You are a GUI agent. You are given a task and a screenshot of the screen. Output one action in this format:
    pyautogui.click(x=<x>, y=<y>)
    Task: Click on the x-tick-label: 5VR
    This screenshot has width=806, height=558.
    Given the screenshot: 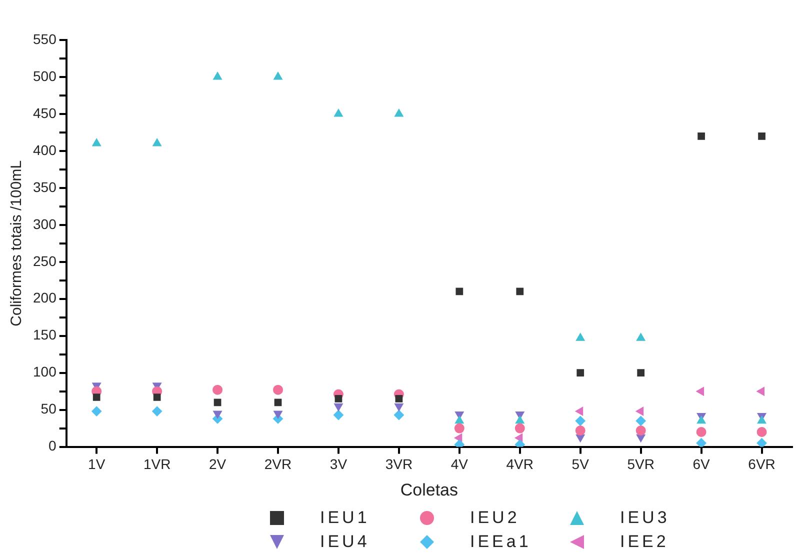 What is the action you would take?
    pyautogui.click(x=640, y=464)
    